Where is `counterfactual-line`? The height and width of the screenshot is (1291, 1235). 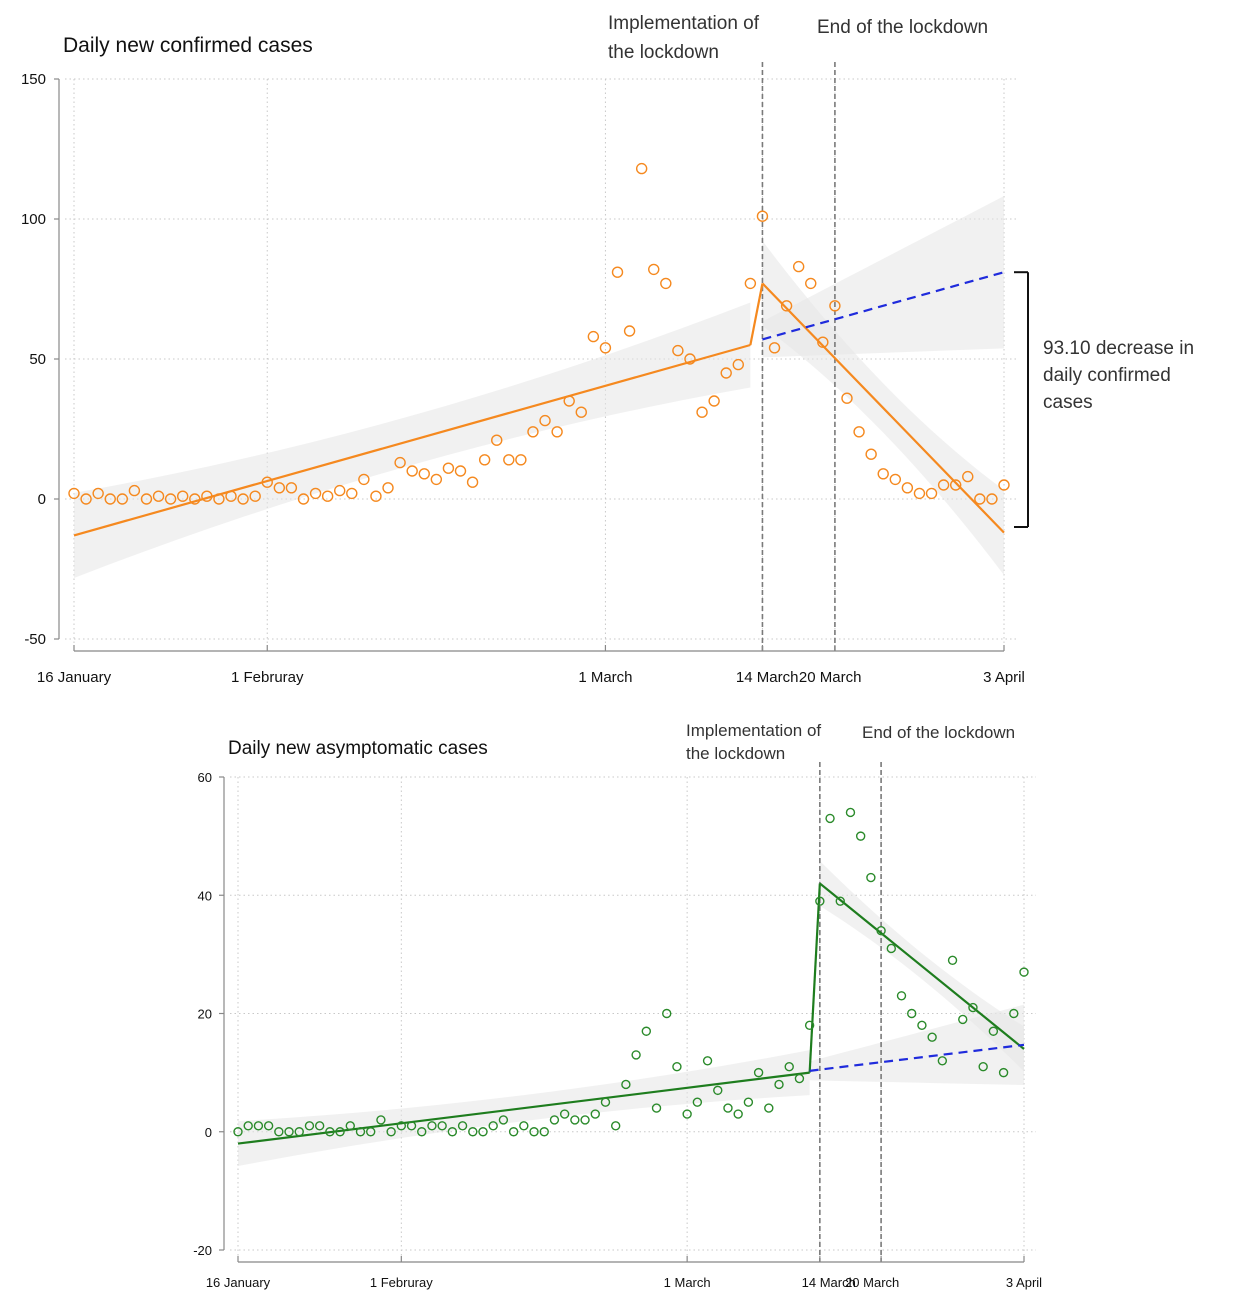
counterfactual-line is located at coordinates (917, 1057).